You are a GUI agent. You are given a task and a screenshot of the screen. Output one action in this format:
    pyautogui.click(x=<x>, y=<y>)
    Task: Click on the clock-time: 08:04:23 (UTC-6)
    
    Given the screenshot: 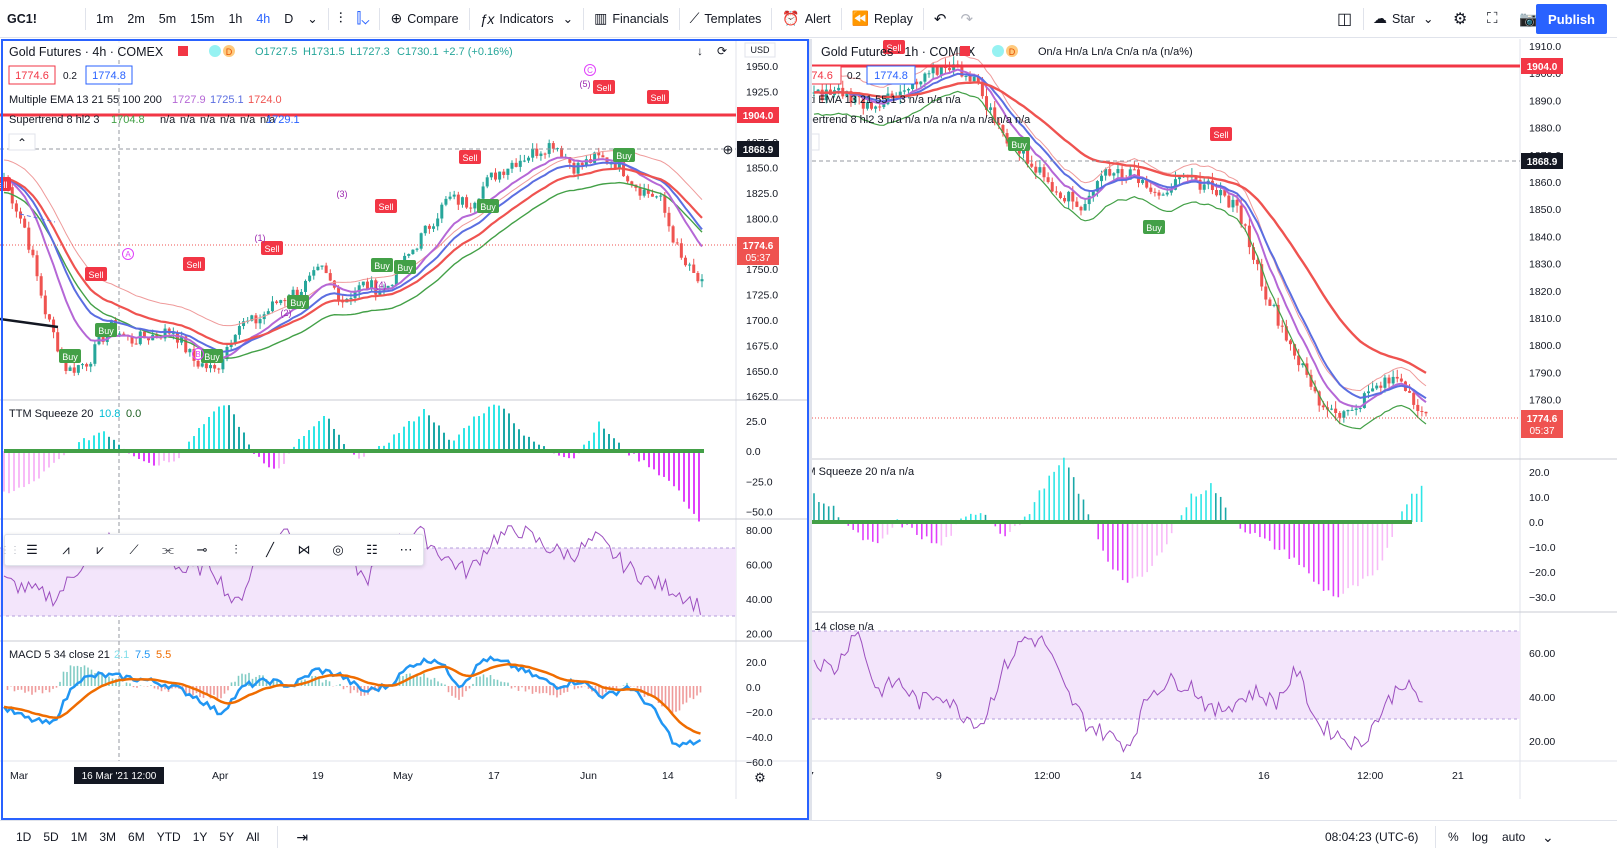 What is the action you would take?
    pyautogui.click(x=1372, y=837)
    